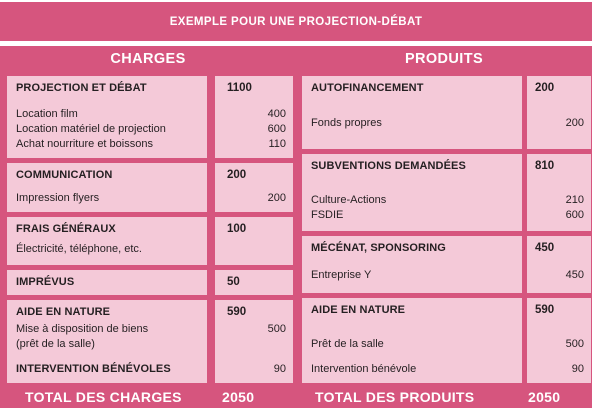  What do you see at coordinates (559, 264) in the screenshot?
I see `section-value-cell: 450 450` at bounding box center [559, 264].